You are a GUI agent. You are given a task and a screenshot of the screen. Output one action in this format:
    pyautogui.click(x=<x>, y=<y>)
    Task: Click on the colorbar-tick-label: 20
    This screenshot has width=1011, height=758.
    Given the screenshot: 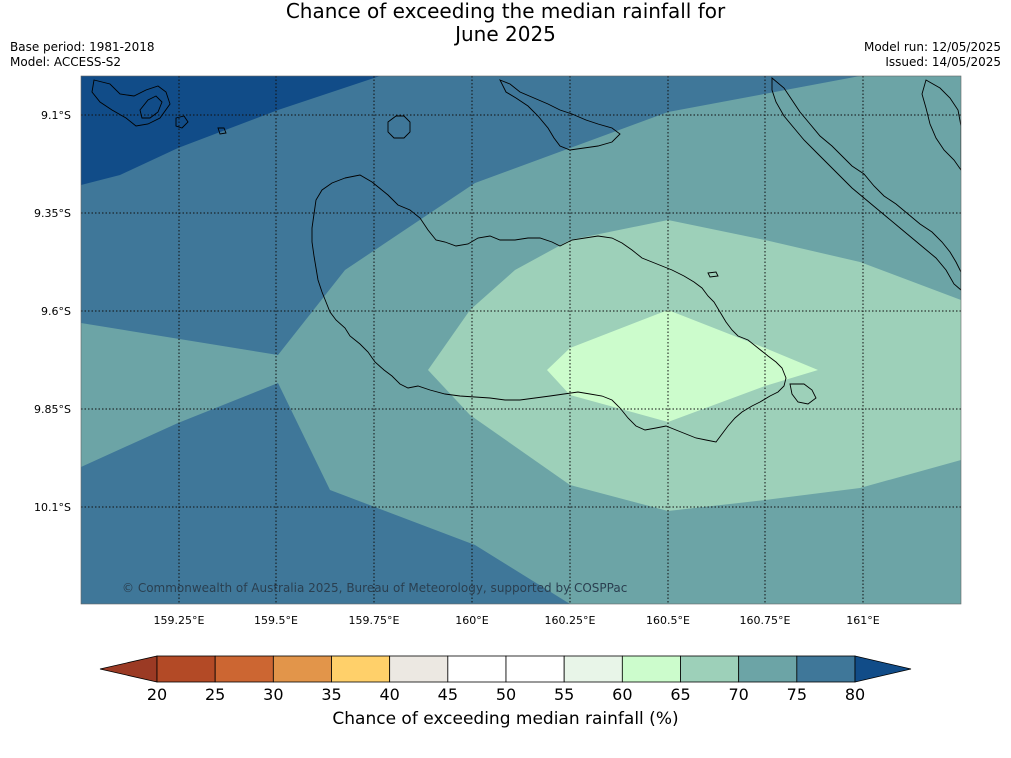 What is the action you would take?
    pyautogui.click(x=157, y=694)
    